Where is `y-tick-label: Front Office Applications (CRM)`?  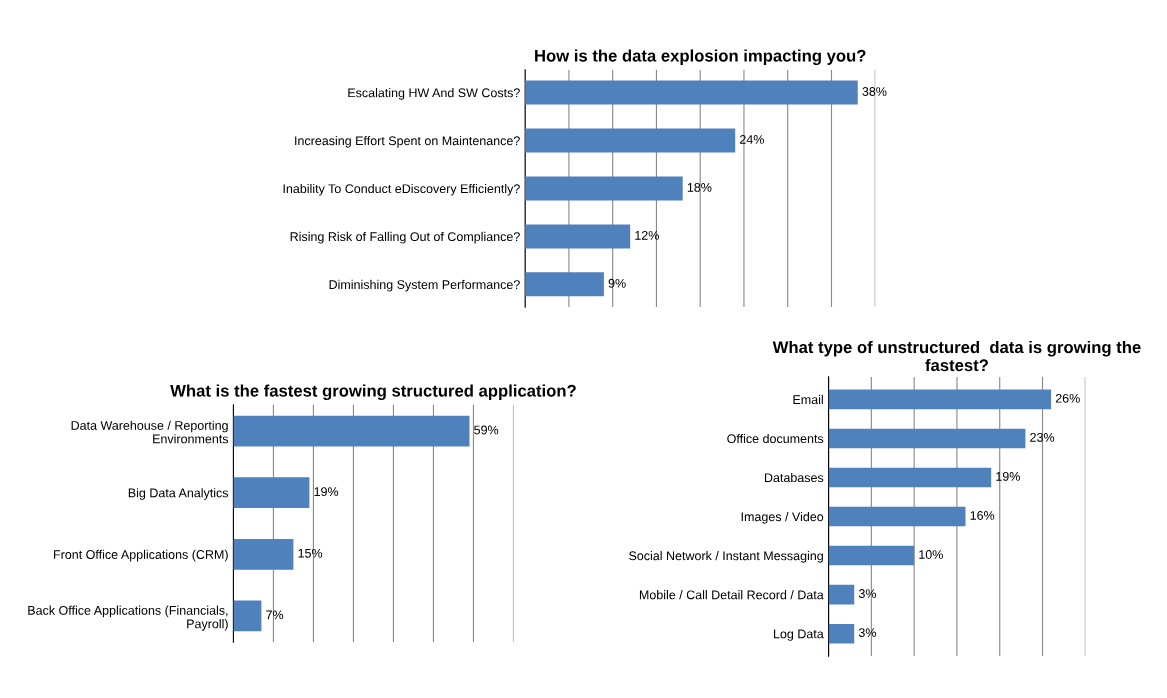 y-tick-label: Front Office Applications (CRM) is located at coordinates (141, 555).